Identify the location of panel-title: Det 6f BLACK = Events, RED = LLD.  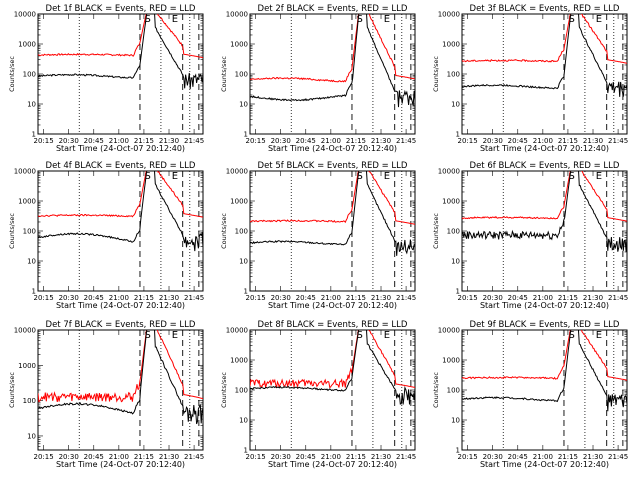
(545, 166).